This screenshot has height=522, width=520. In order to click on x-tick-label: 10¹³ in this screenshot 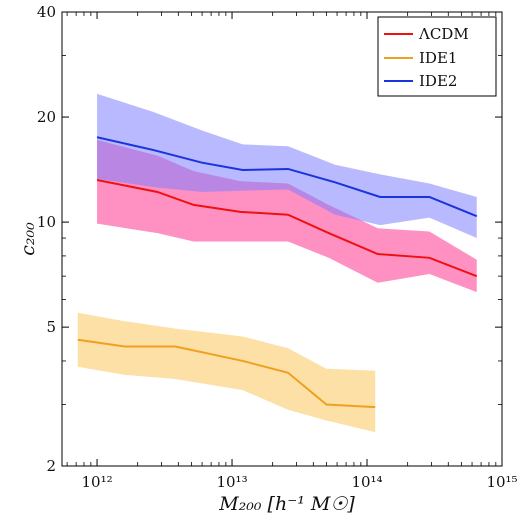, I will do `click(231, 482)`.